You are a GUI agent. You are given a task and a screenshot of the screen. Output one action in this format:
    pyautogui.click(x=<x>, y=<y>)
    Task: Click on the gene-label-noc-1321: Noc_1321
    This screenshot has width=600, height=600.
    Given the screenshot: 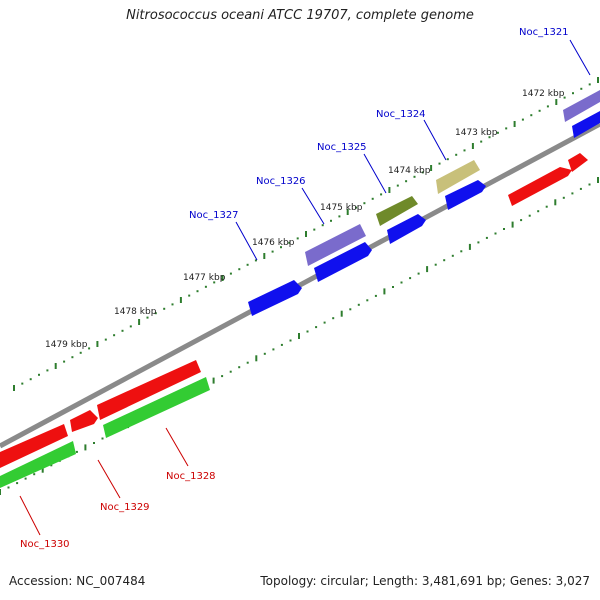 What is the action you would take?
    pyautogui.click(x=544, y=32)
    